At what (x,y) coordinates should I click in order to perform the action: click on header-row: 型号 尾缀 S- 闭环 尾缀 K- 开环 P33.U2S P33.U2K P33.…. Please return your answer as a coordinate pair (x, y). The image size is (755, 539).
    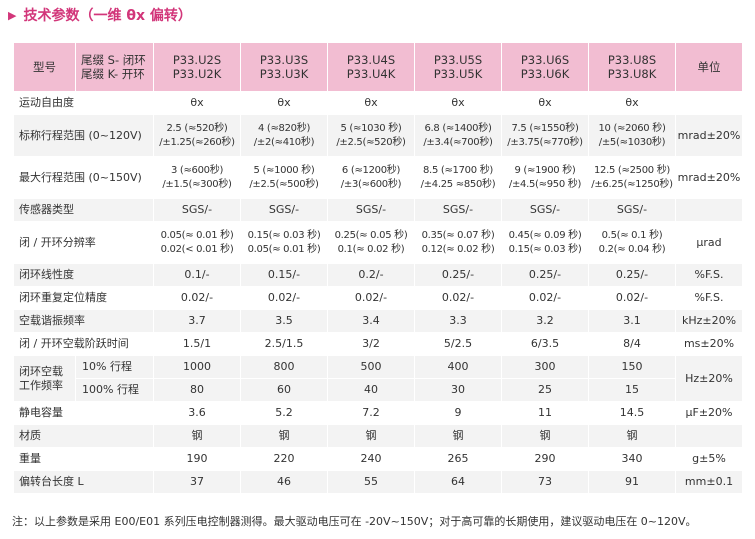
    Looking at the image, I should click on (378, 67).